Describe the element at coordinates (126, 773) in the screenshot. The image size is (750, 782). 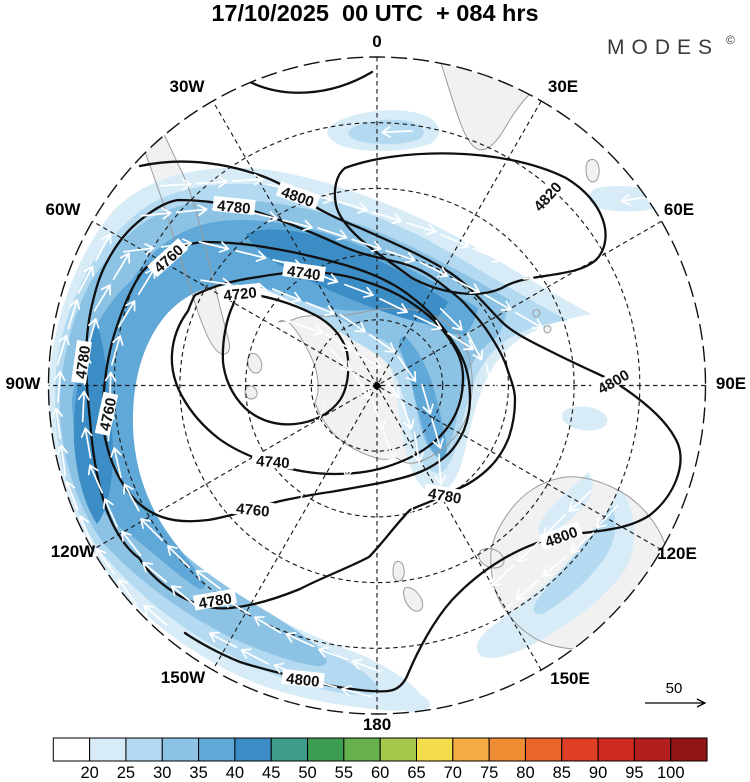
I see `svg-text: 25` at that location.